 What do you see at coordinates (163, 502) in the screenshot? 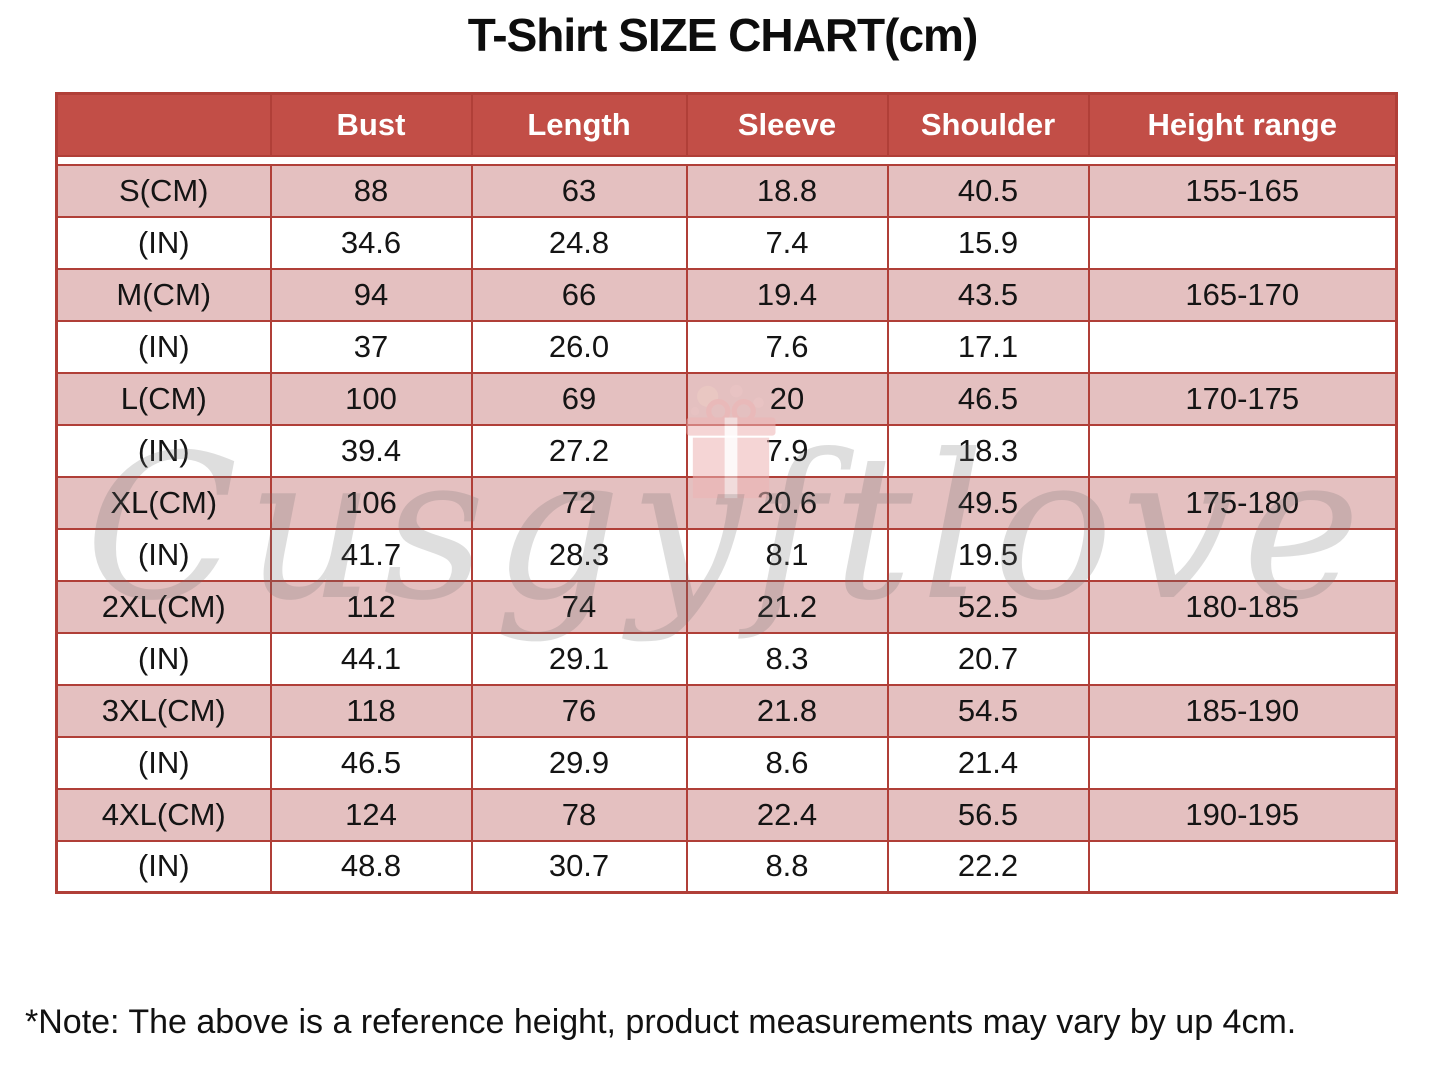
I see `size-label-cell: XL(CM)` at bounding box center [163, 502].